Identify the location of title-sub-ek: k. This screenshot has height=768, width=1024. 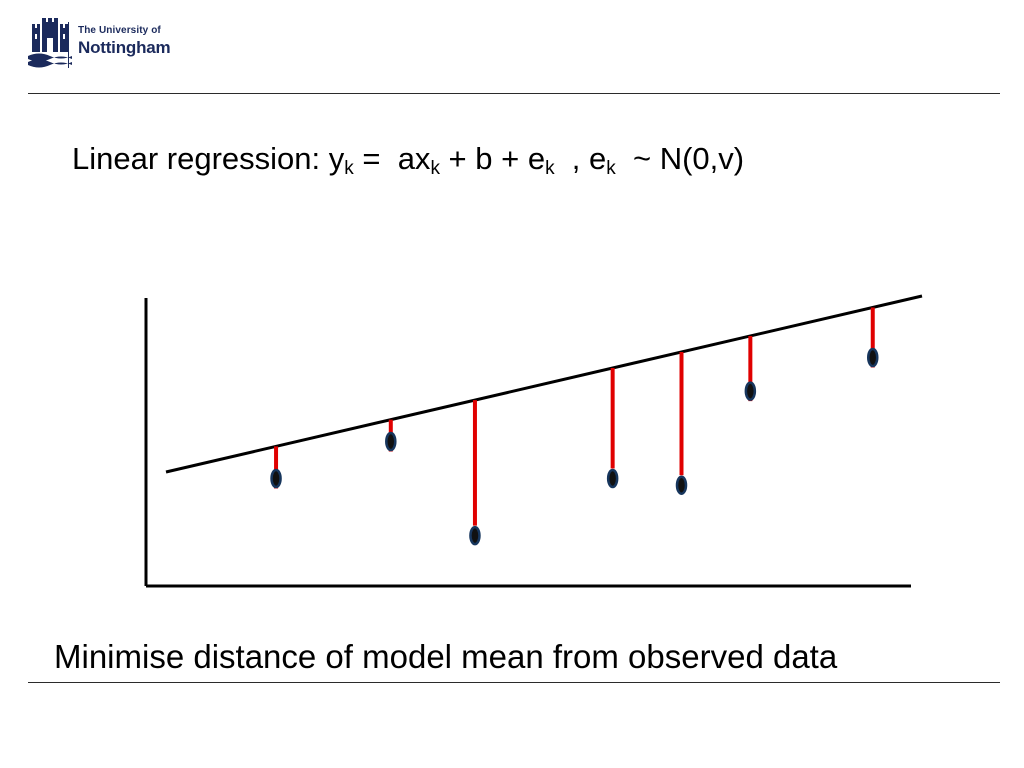
(550, 168).